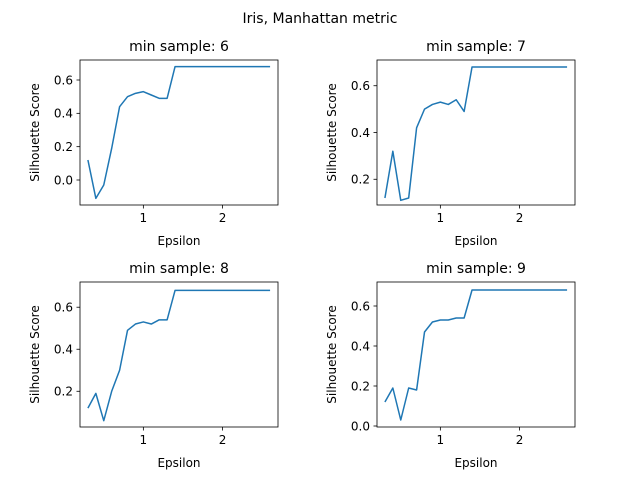 This screenshot has width=640, height=480. Describe the element at coordinates (476, 47) in the screenshot. I see `subplot-title: min sample: 7` at that location.